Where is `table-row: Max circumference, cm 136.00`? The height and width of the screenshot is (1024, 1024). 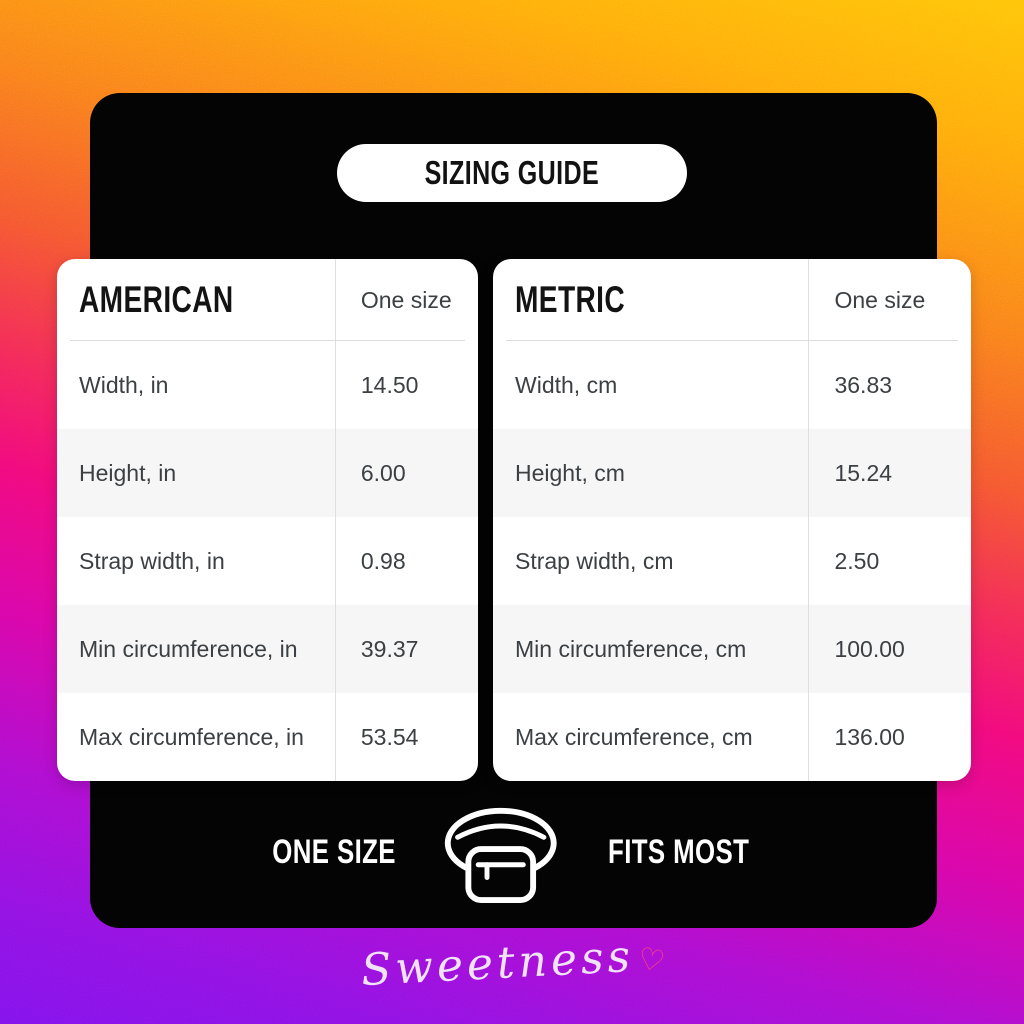
table-row: Max circumference, cm 136.00 is located at coordinates (732, 737).